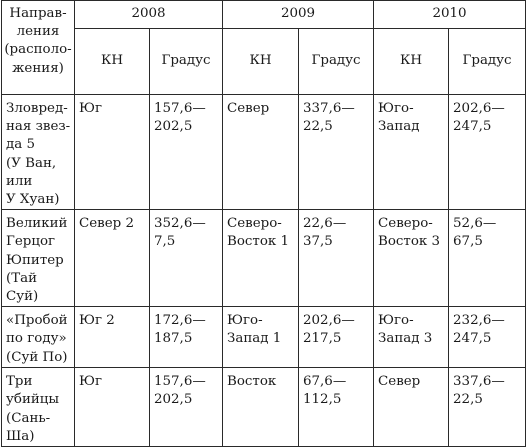 The height and width of the screenshot is (447, 526). What do you see at coordinates (173, 339) in the screenshot?
I see `degree-value: 187,5` at bounding box center [173, 339].